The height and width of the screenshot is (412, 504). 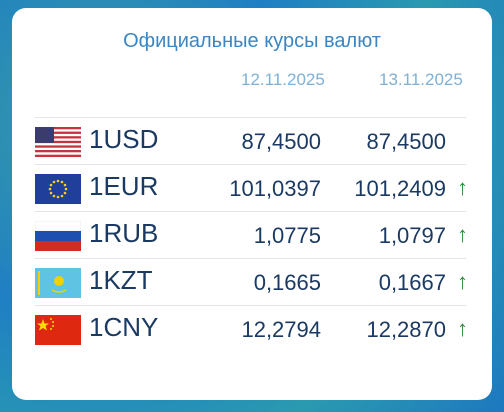 I want to click on currency-code: 1KZT, so click(x=121, y=280).